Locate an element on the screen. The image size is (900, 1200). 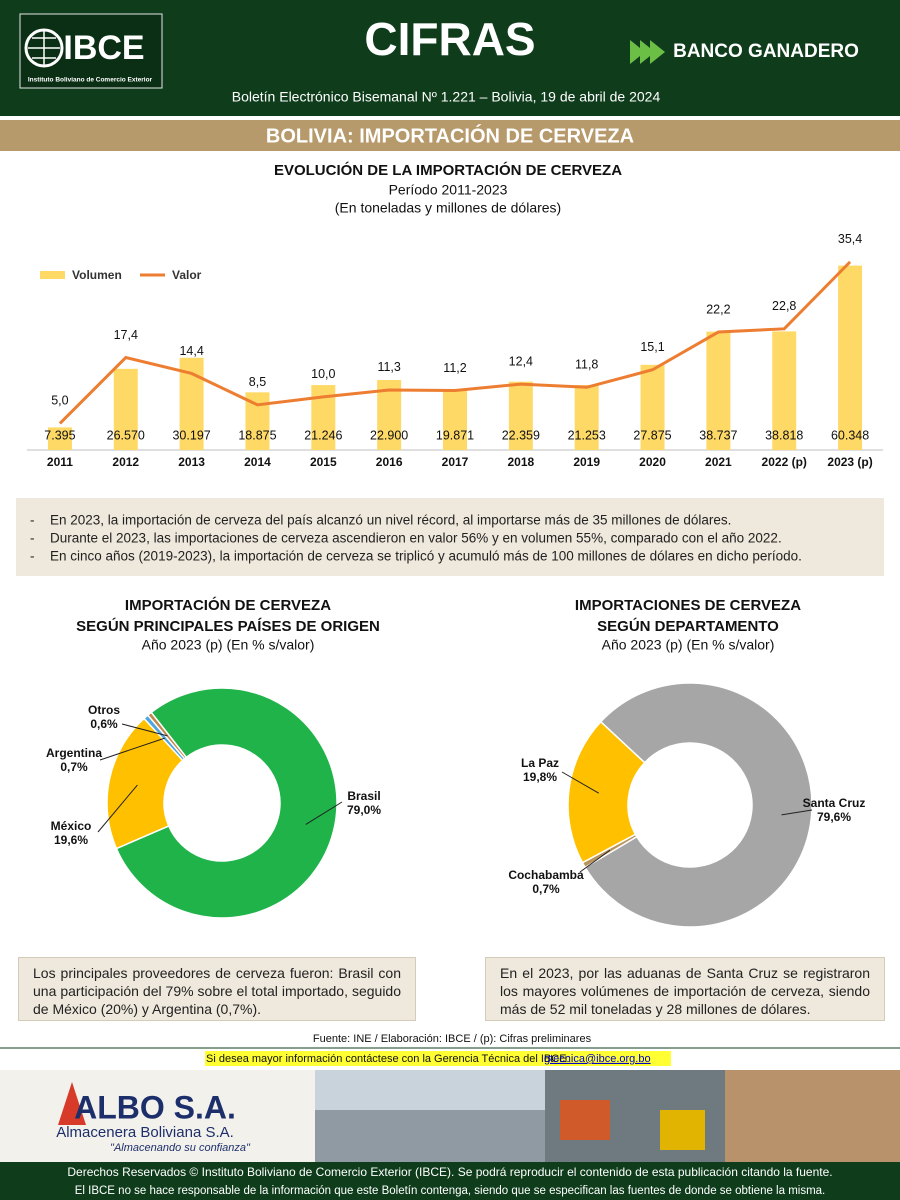
x-tick-label: 2016 is located at coordinates (389, 462).